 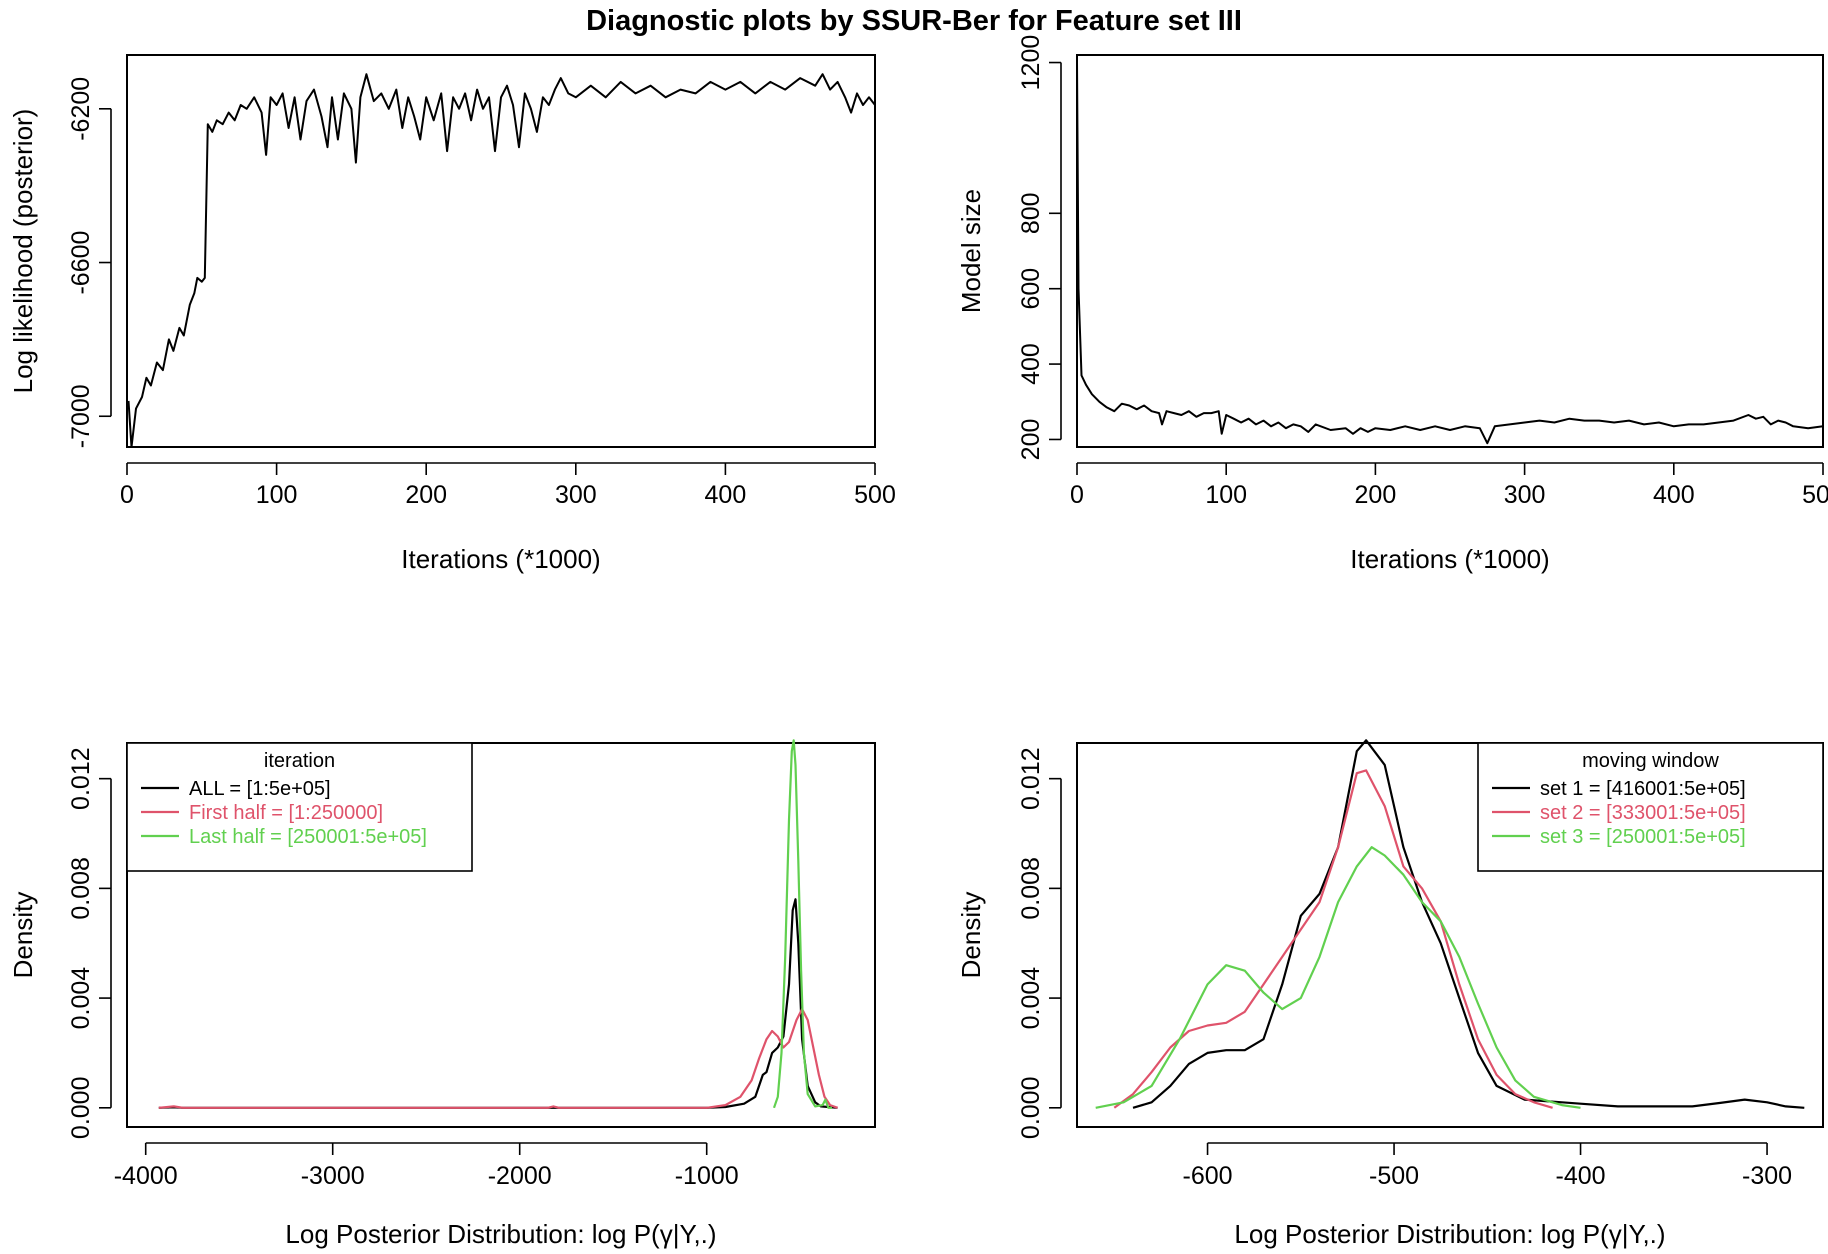 I want to click on loglik-x-tick-label: 200, so click(x=426, y=495).